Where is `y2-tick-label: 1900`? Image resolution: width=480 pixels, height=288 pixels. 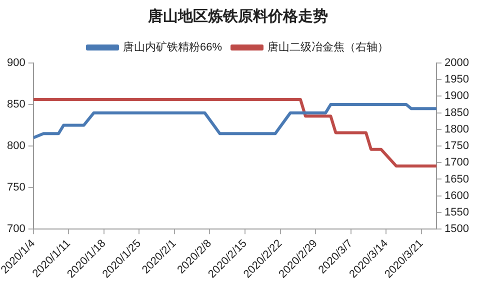
y2-tick-label: 1900 is located at coordinates (457, 96).